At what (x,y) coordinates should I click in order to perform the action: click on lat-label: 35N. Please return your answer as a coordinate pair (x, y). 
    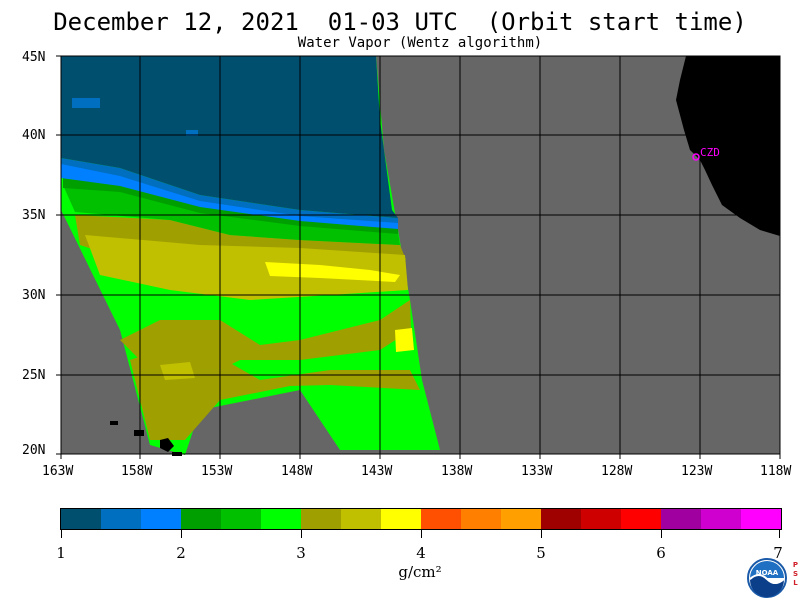
    Looking at the image, I should click on (34, 215).